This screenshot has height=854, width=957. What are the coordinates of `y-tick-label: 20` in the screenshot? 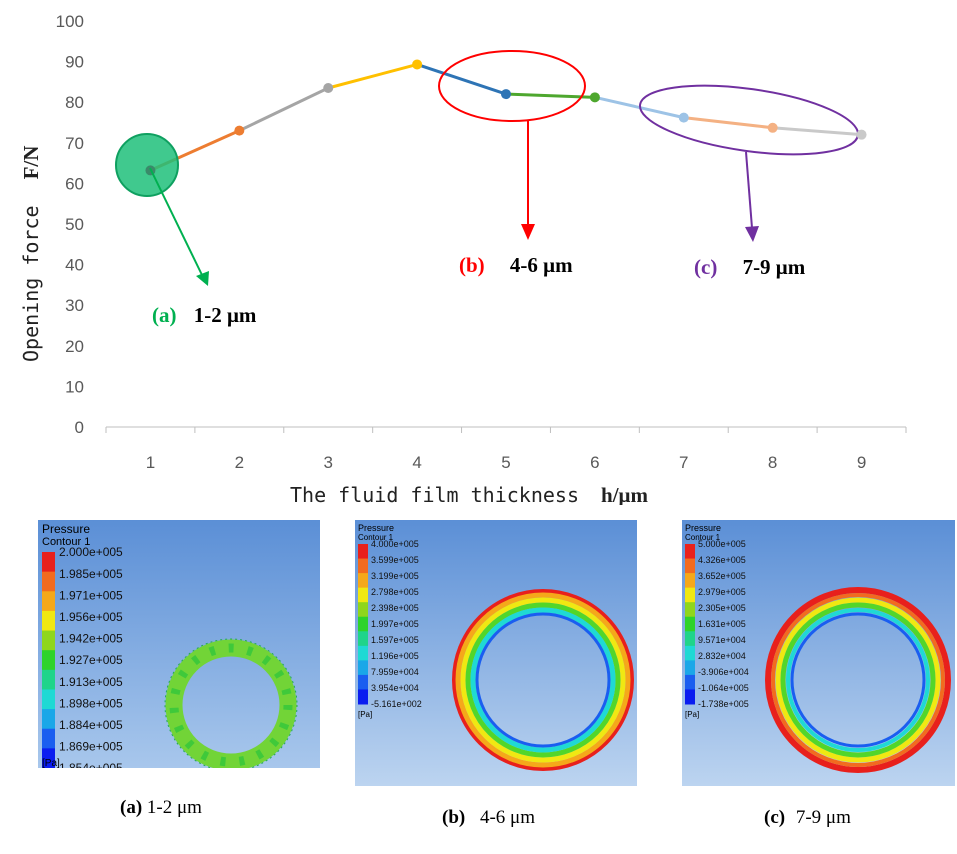 It's located at (74, 346).